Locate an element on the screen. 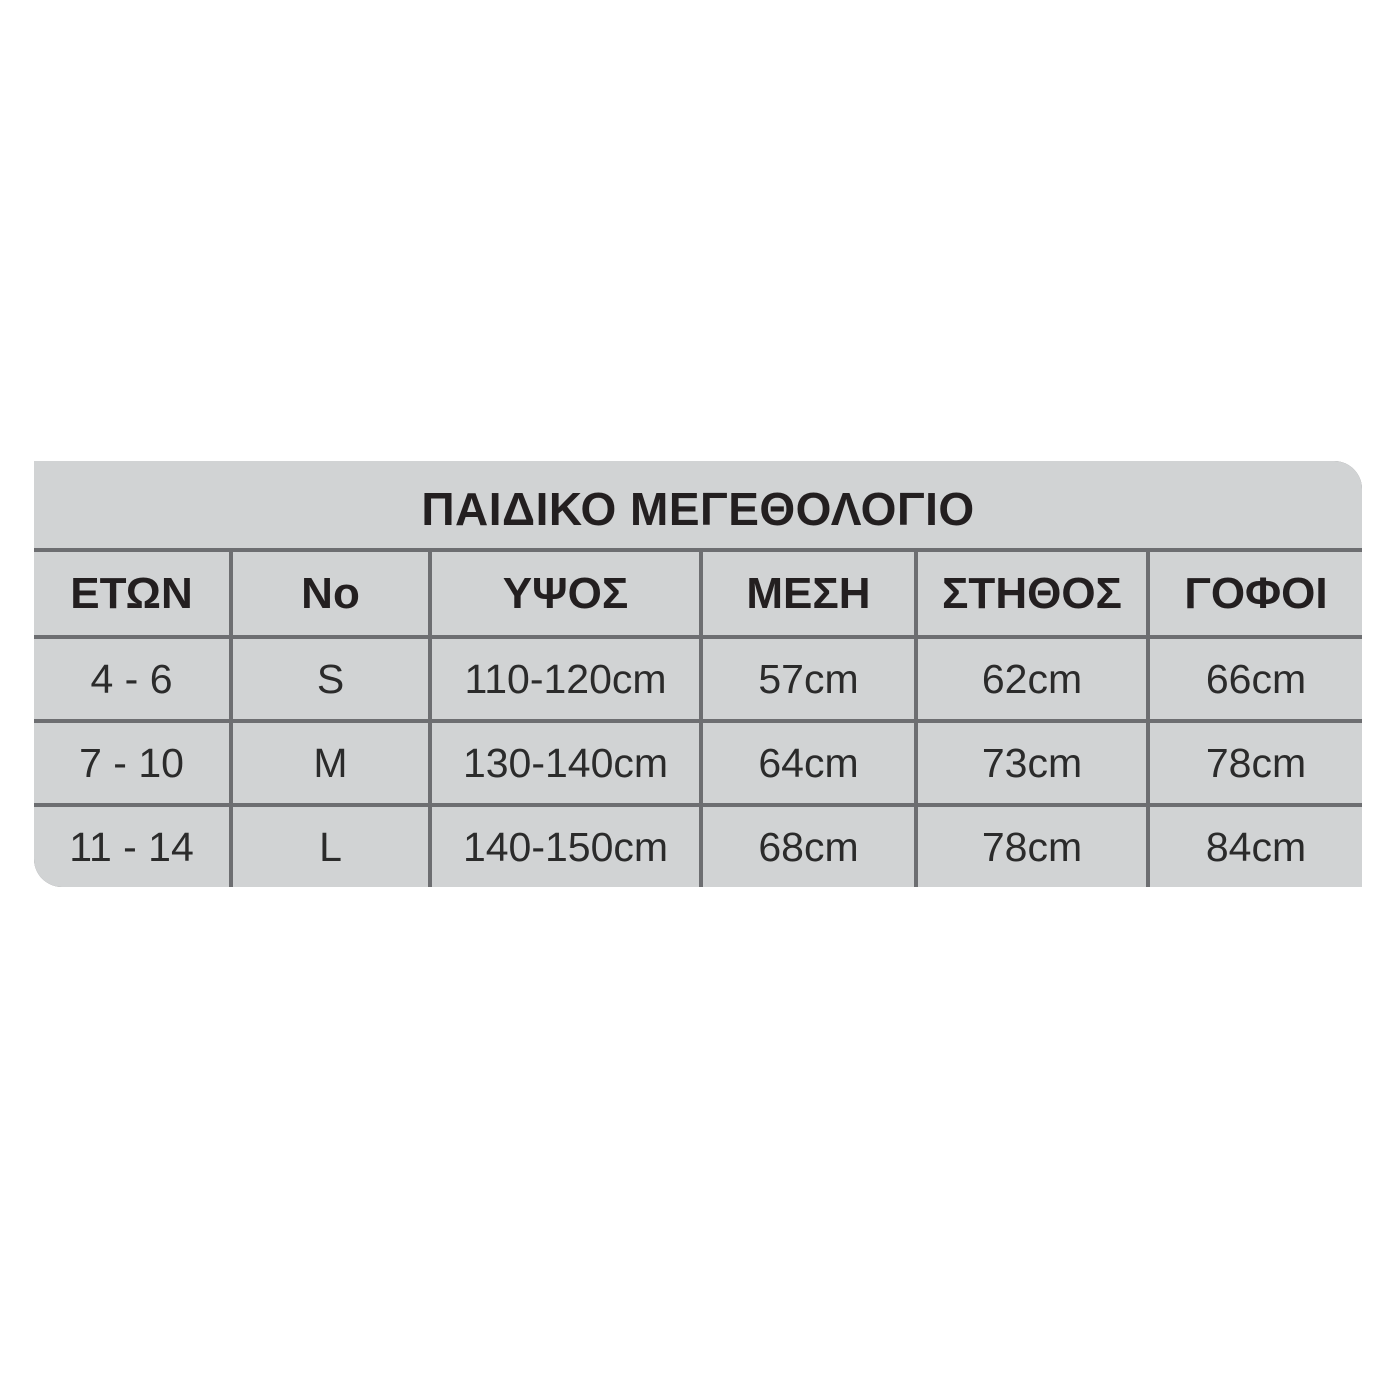 The image size is (1400, 1400). table-cell: 7 - 10 is located at coordinates (131, 763).